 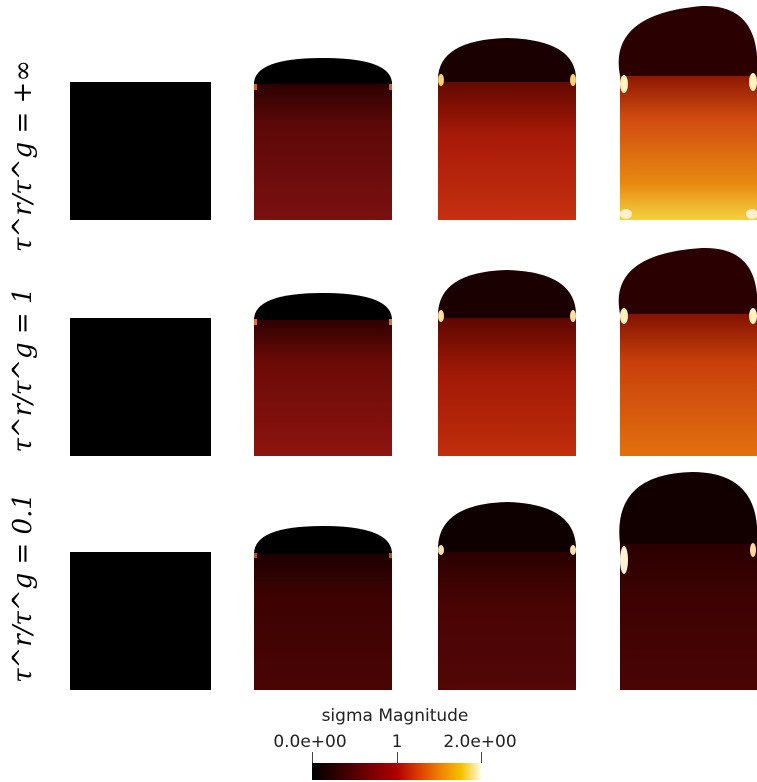 What do you see at coordinates (688, 581) in the screenshot?
I see `panel-r3-c4` at bounding box center [688, 581].